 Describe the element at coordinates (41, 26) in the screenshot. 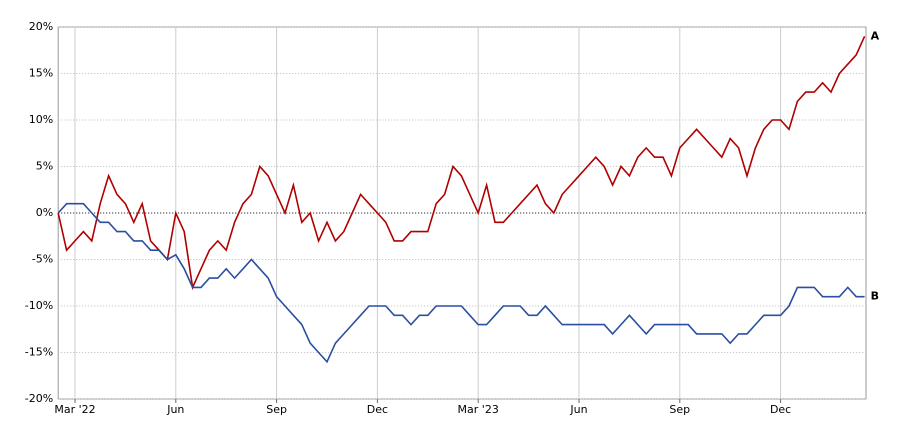

I see `y-tick-label: 20%` at that location.